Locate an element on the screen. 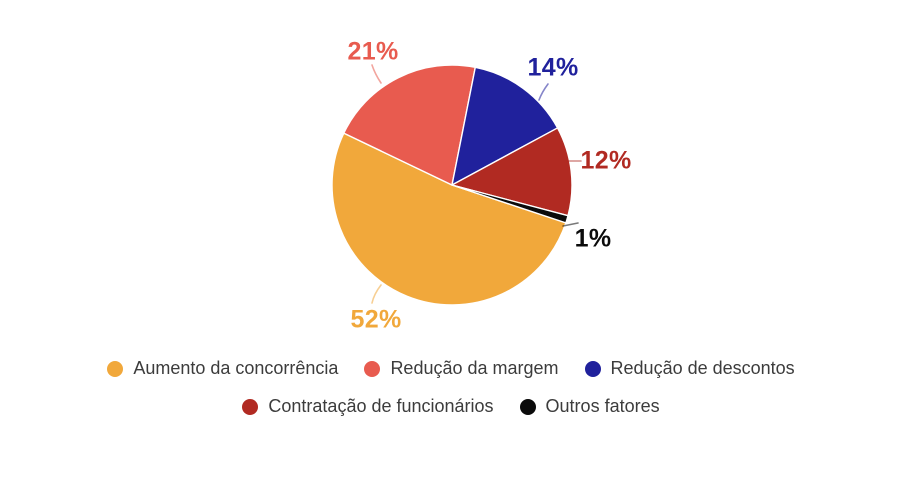  pie-slices is located at coordinates (452, 185).